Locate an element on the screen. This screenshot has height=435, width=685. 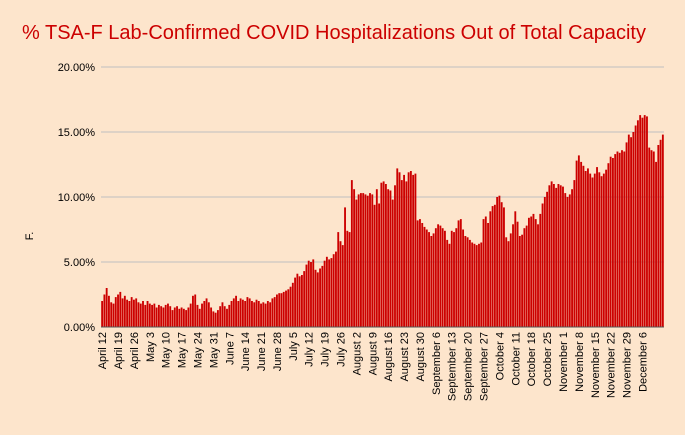
x-tick-label: September 27 is located at coordinates (485, 366).